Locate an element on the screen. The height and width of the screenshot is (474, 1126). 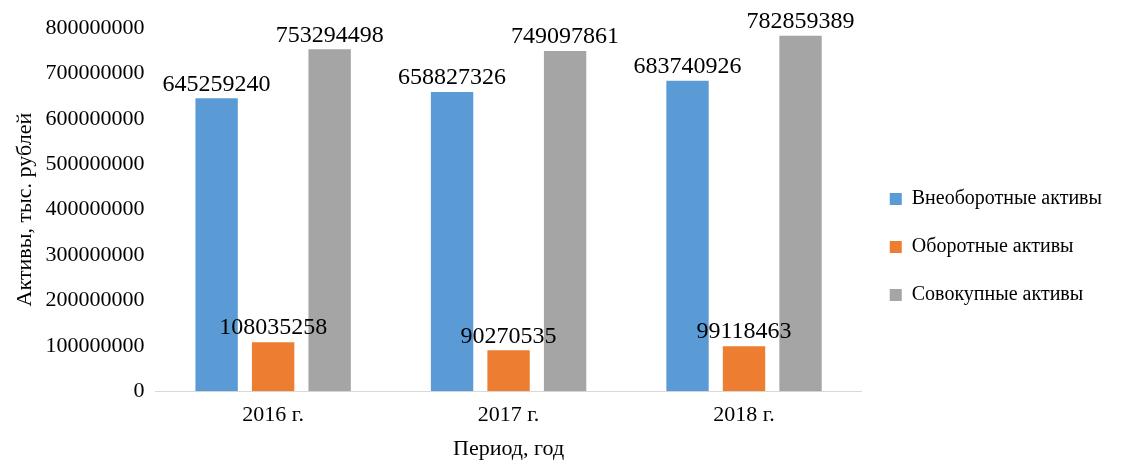
legend-label: Внеоборотные активы is located at coordinates (1007, 198).